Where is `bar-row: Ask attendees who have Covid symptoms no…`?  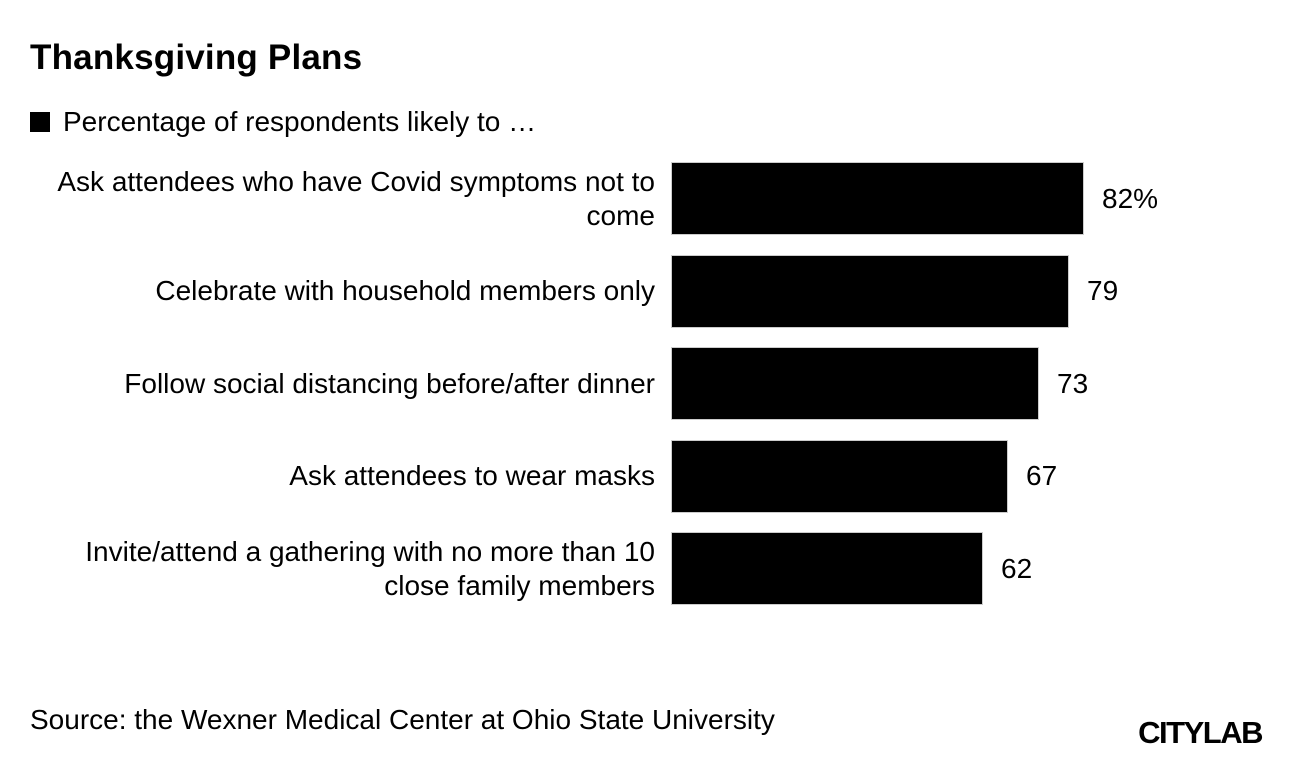
bar-row: Ask attendees who have Covid symptoms no… is located at coordinates (648, 198).